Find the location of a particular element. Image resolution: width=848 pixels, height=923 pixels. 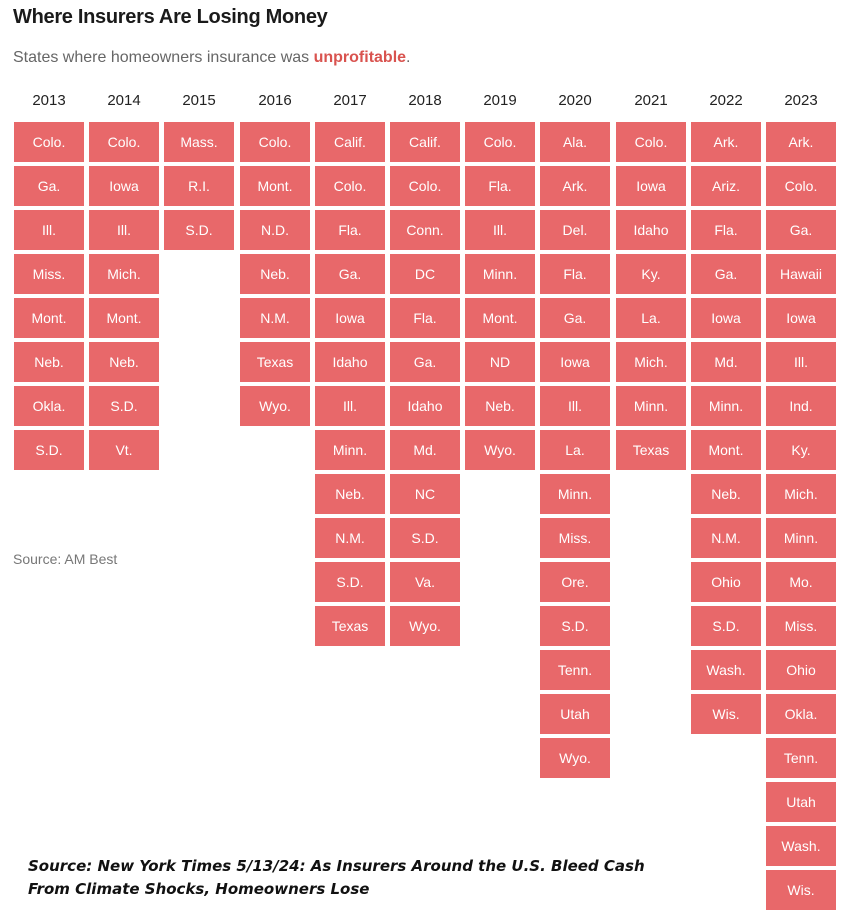

state-cell: Del. is located at coordinates (575, 230).